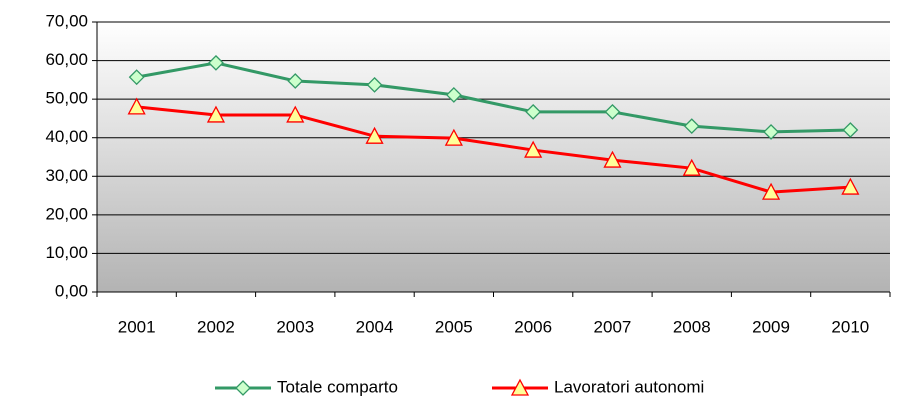  Describe the element at coordinates (454, 326) in the screenshot. I see `x-tick-label: 2005` at that location.